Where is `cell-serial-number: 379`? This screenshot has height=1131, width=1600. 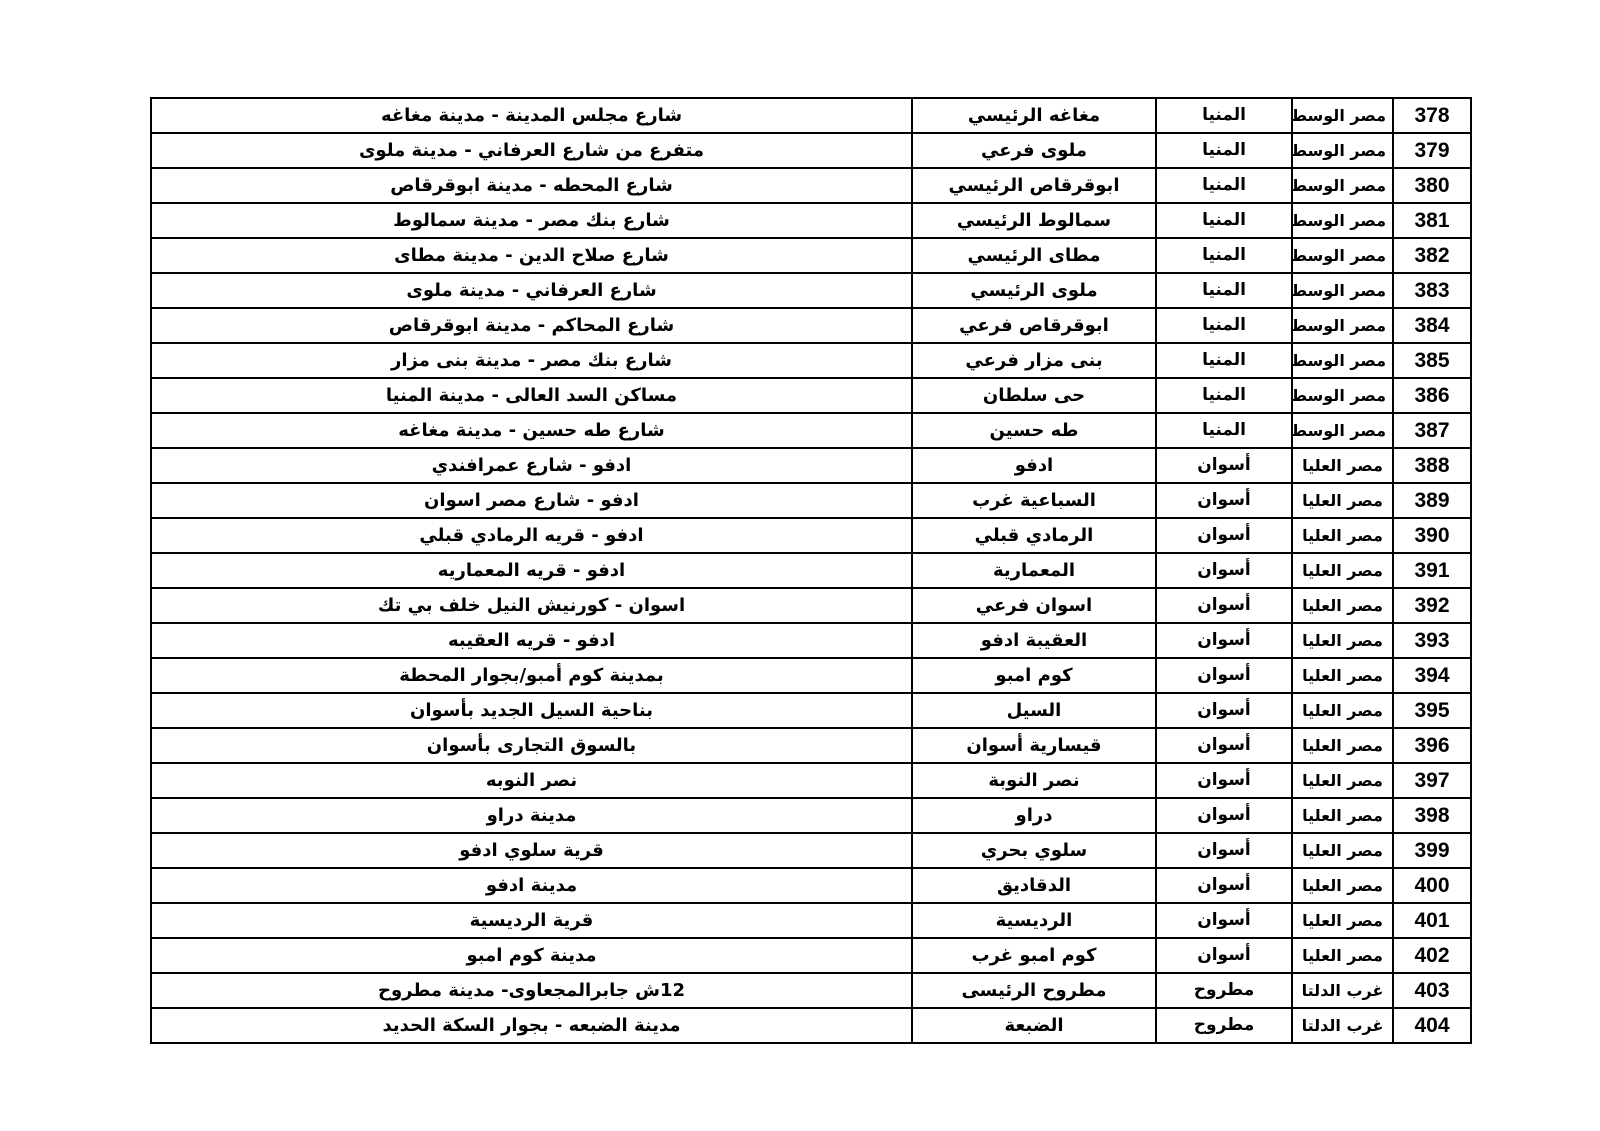 cell-serial-number: 379 is located at coordinates (1432, 150).